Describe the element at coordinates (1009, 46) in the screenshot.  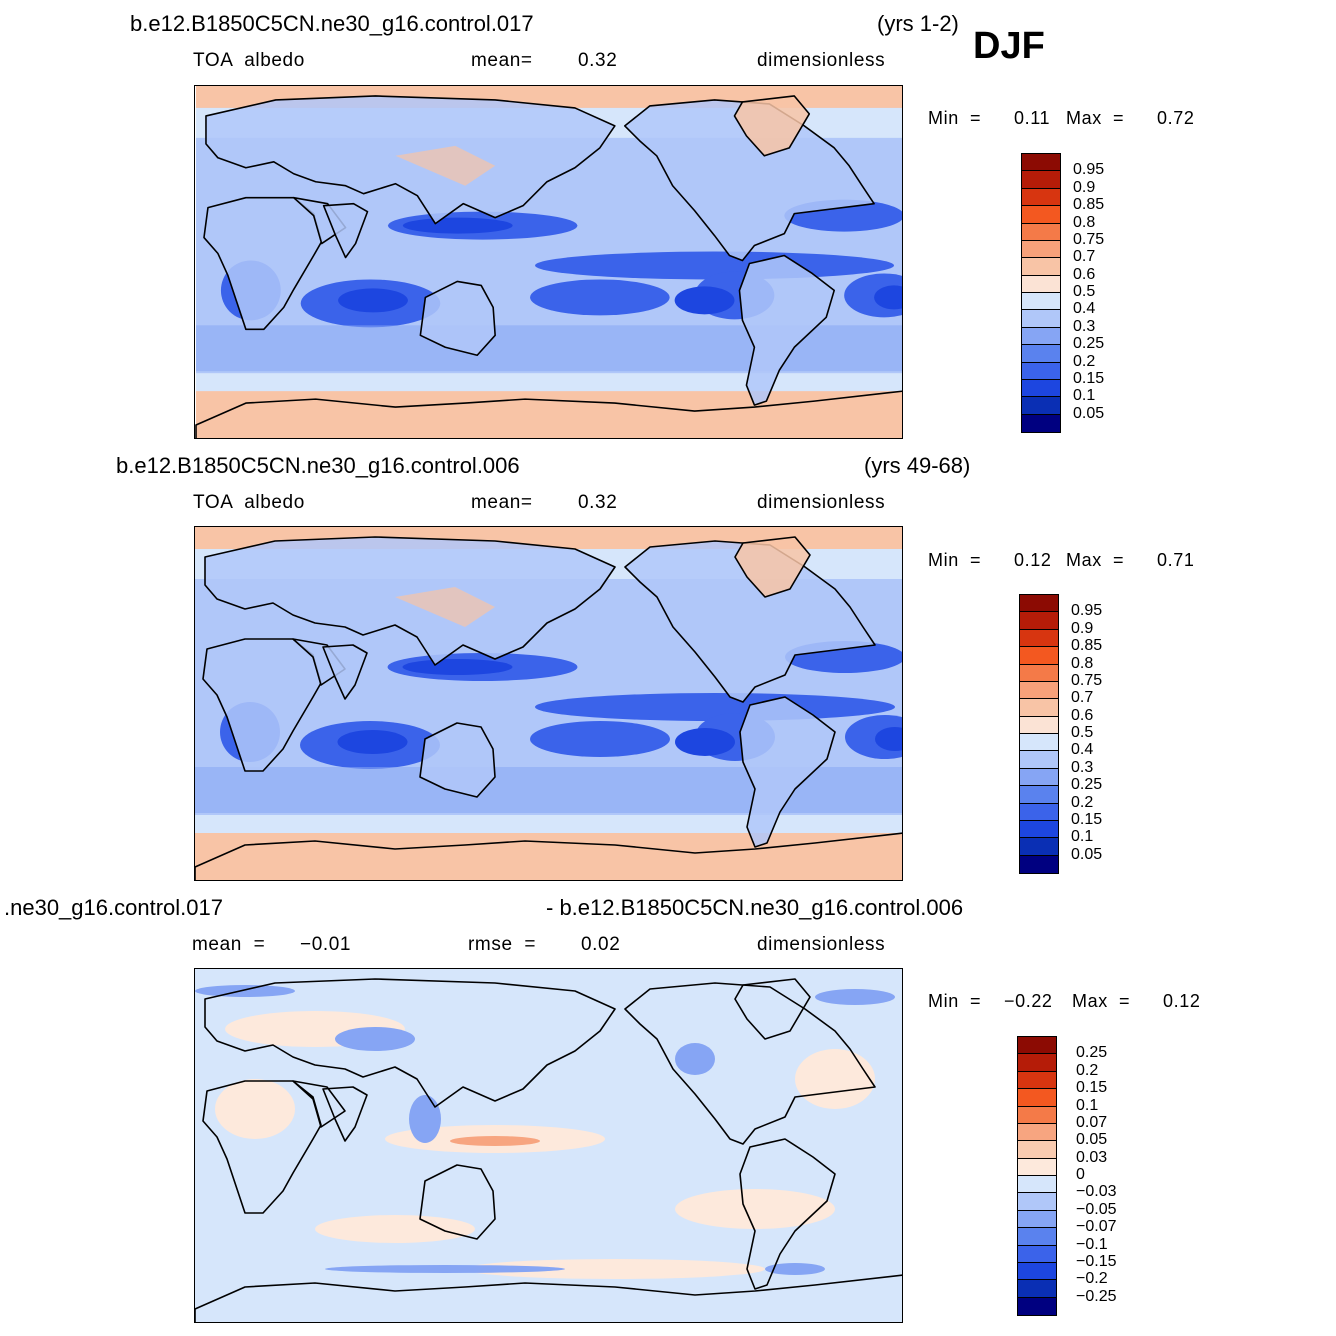
I see `season-label: DJF` at that location.